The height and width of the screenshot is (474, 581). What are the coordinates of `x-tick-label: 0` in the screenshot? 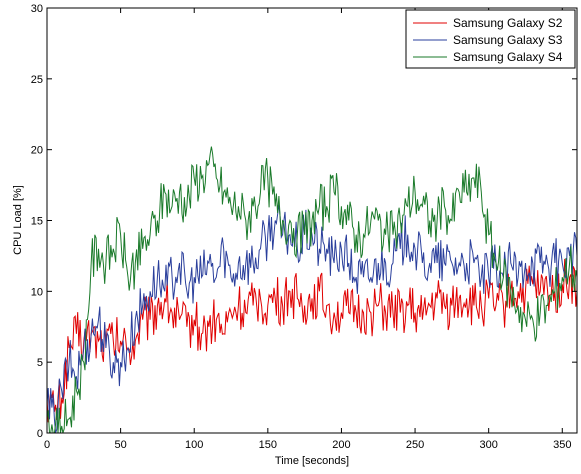 It's located at (47, 445).